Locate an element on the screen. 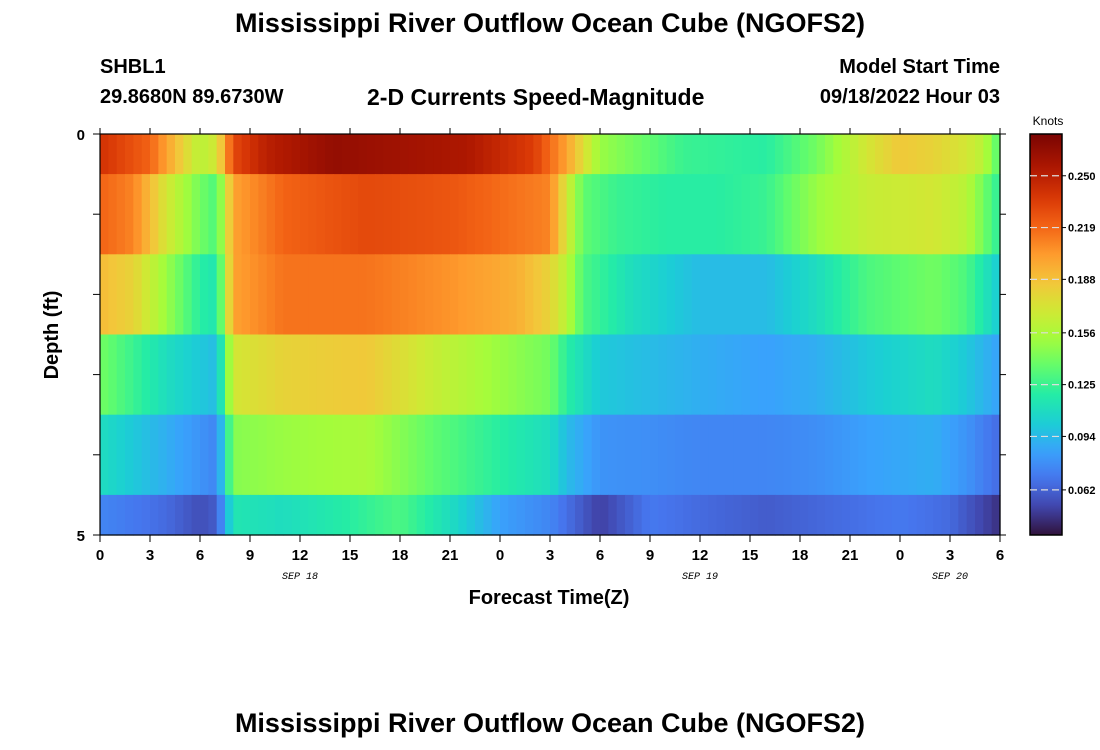  colorbar-tick-label: 0.250 is located at coordinates (1082, 177).